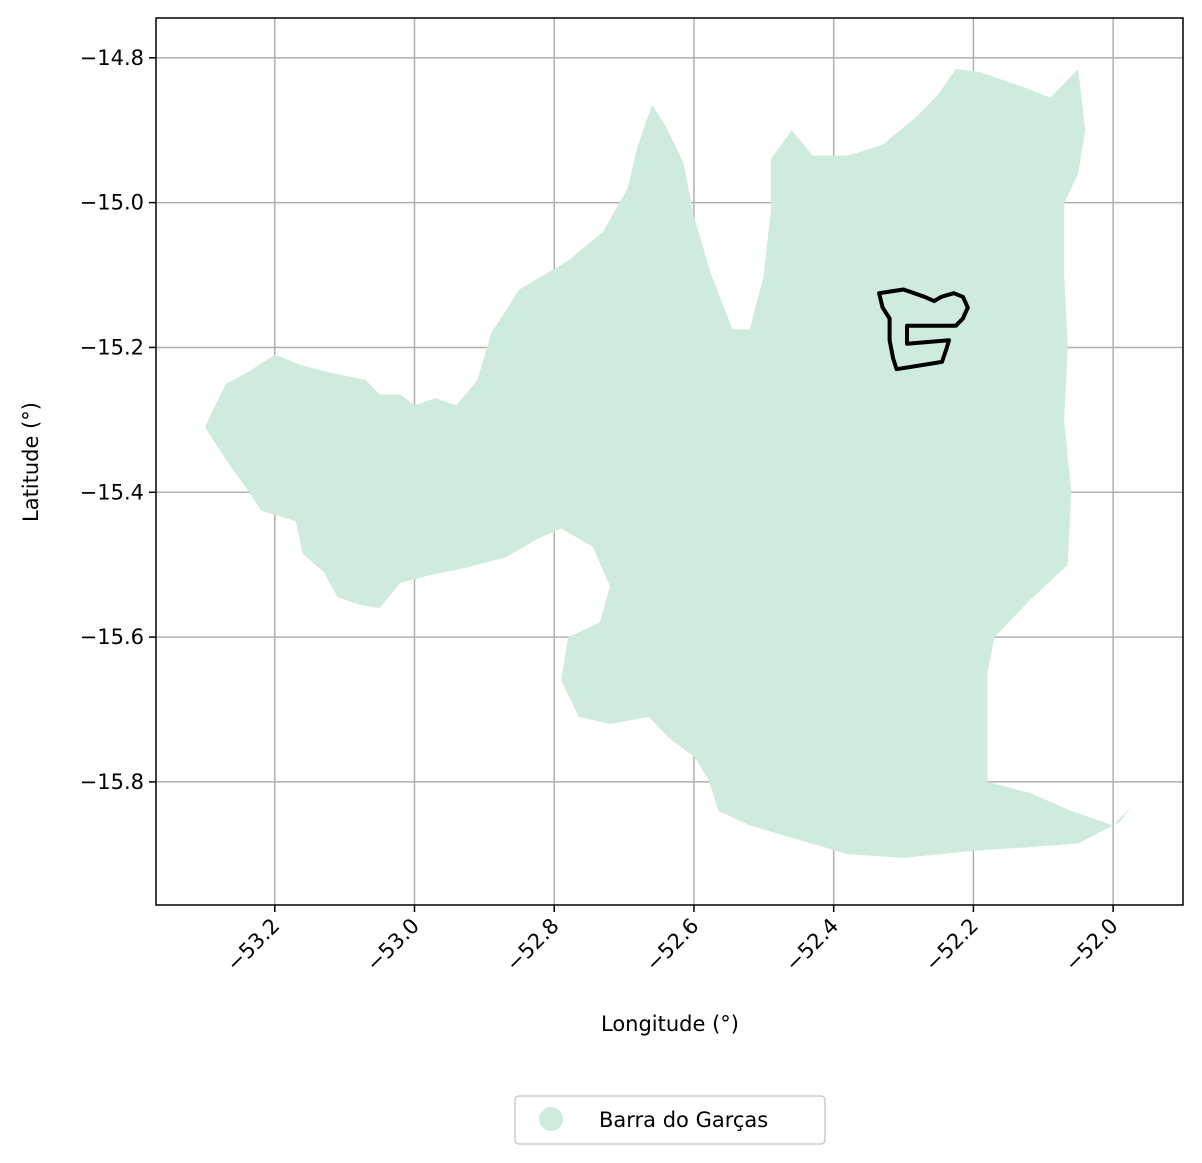 The width and height of the screenshot is (1202, 1163). I want to click on x-tick-label: −52.6, so click(672, 945).